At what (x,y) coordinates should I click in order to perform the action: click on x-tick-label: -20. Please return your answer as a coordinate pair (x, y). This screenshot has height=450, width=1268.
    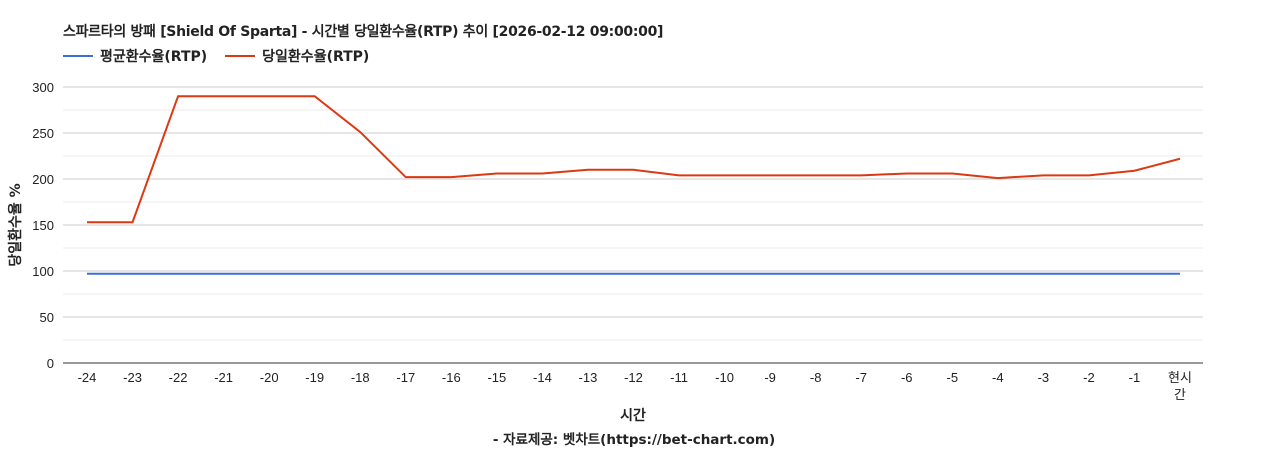
    Looking at the image, I should click on (269, 377).